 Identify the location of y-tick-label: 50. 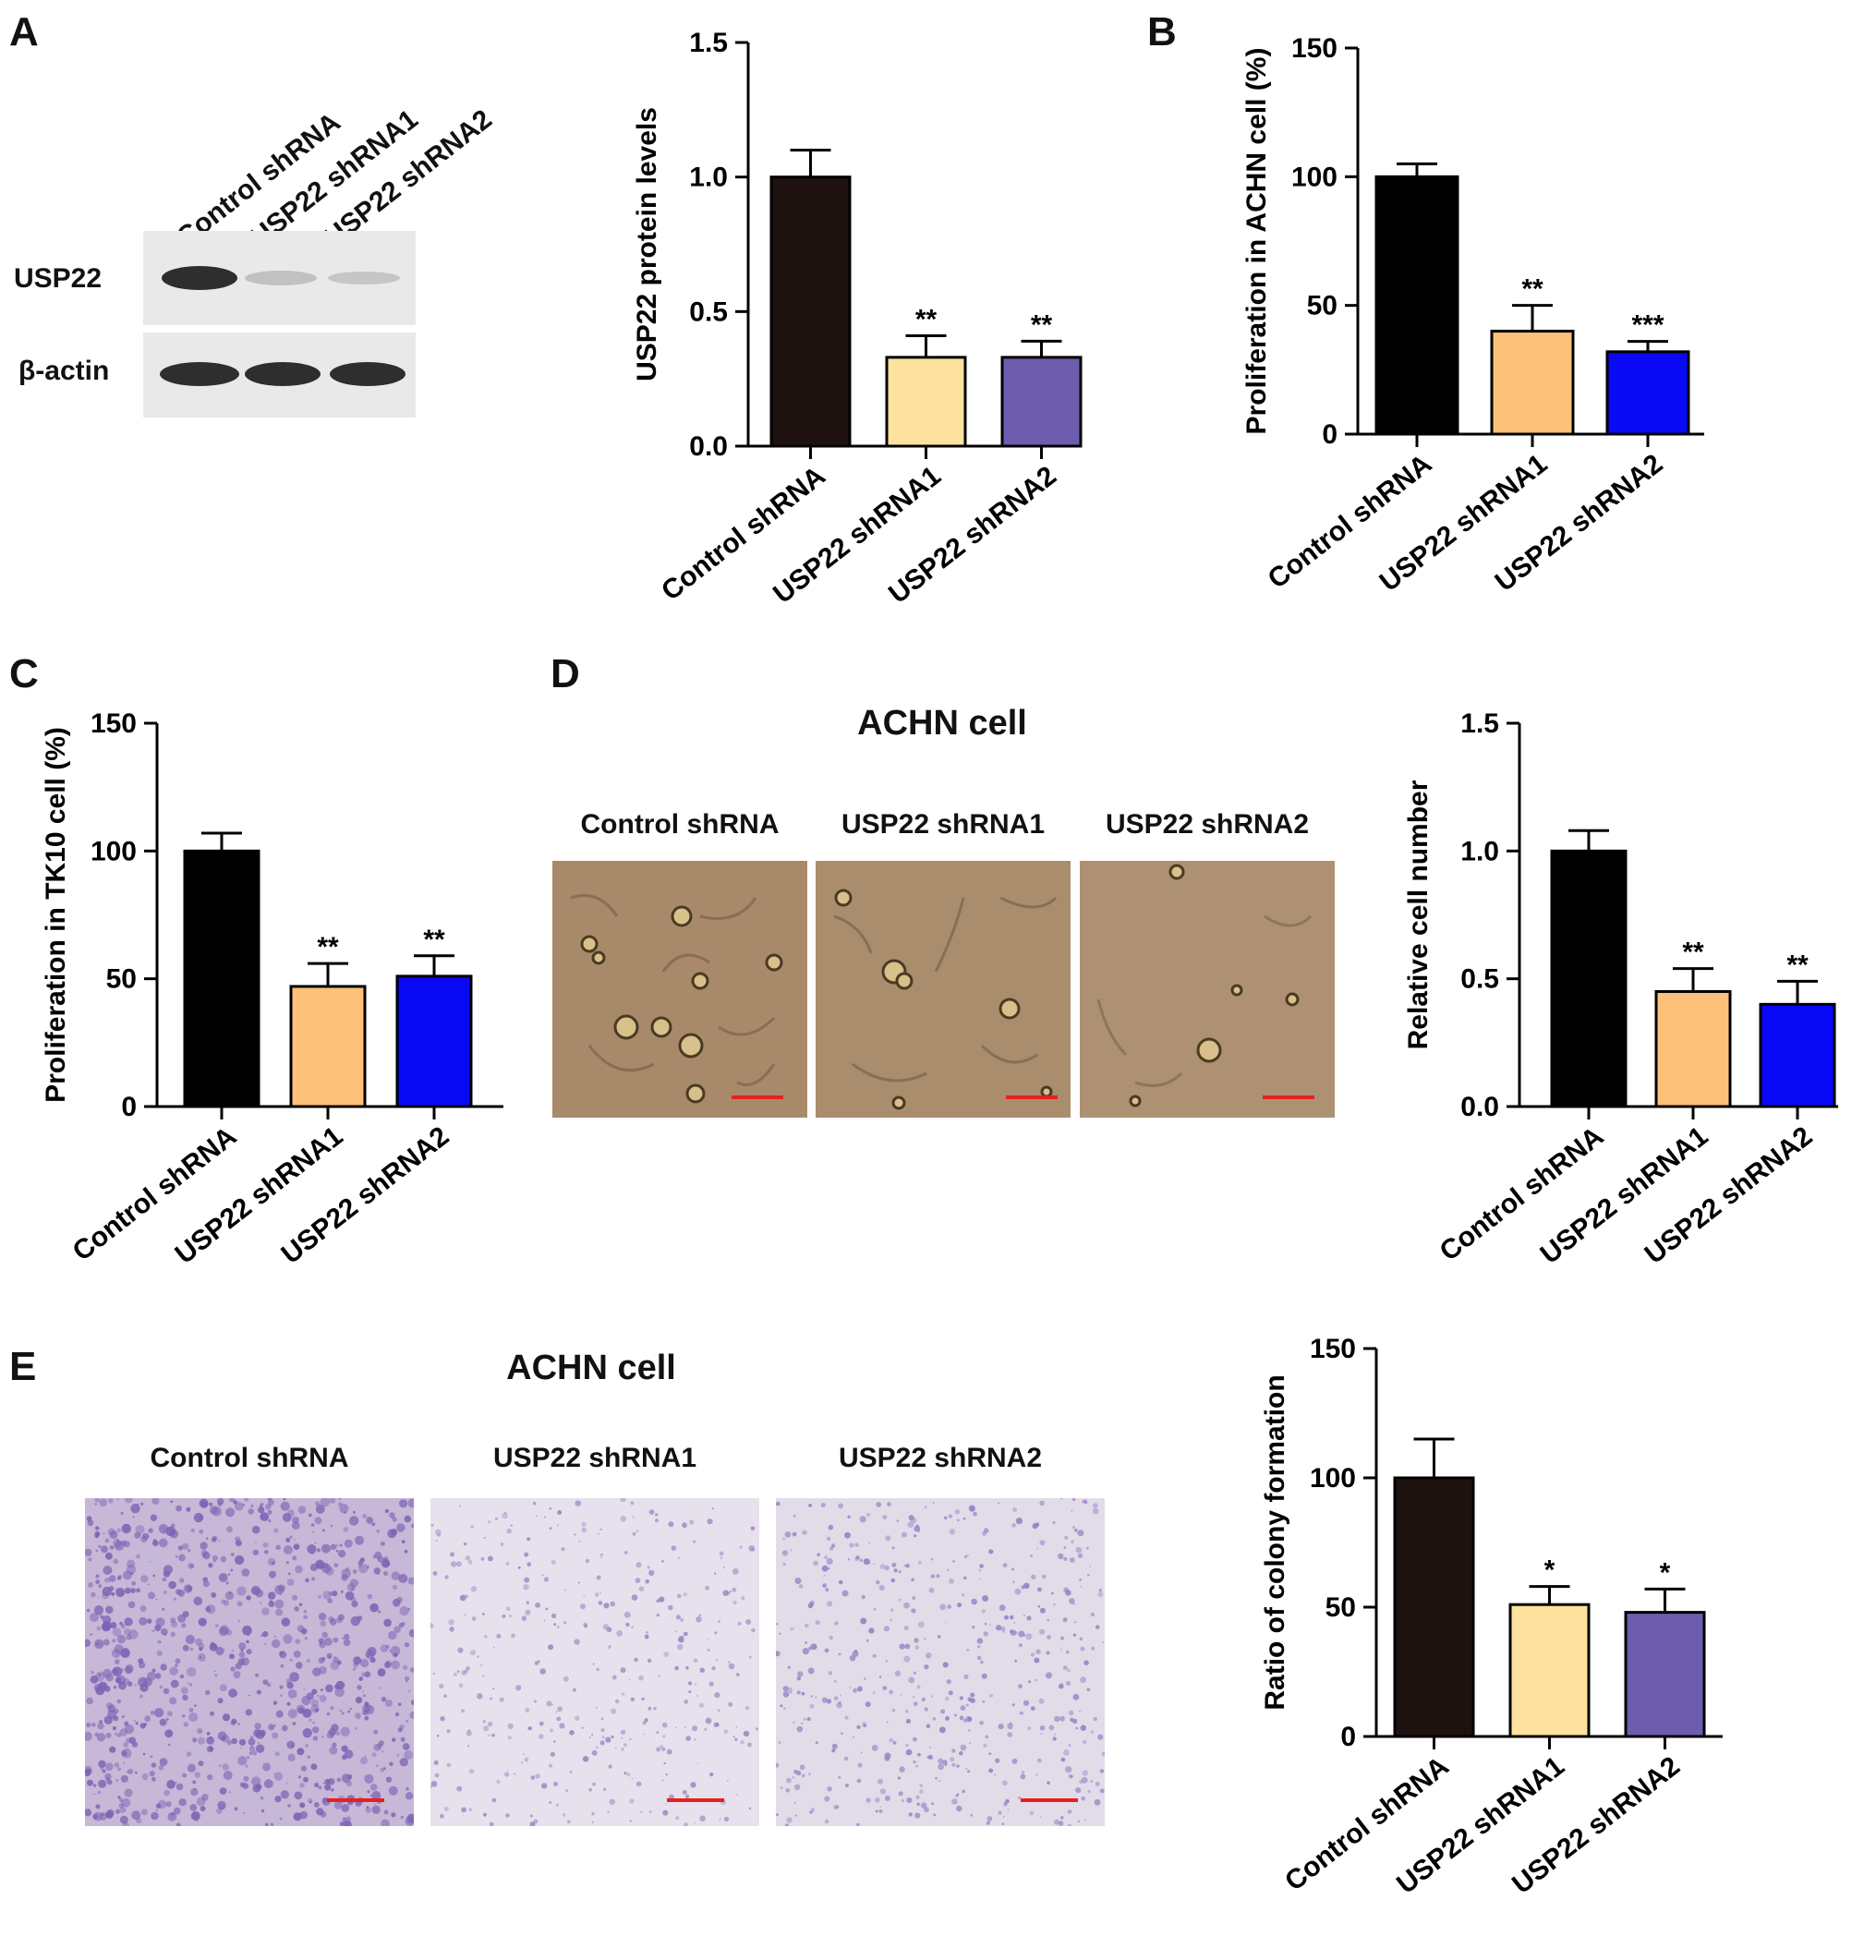
(121, 979).